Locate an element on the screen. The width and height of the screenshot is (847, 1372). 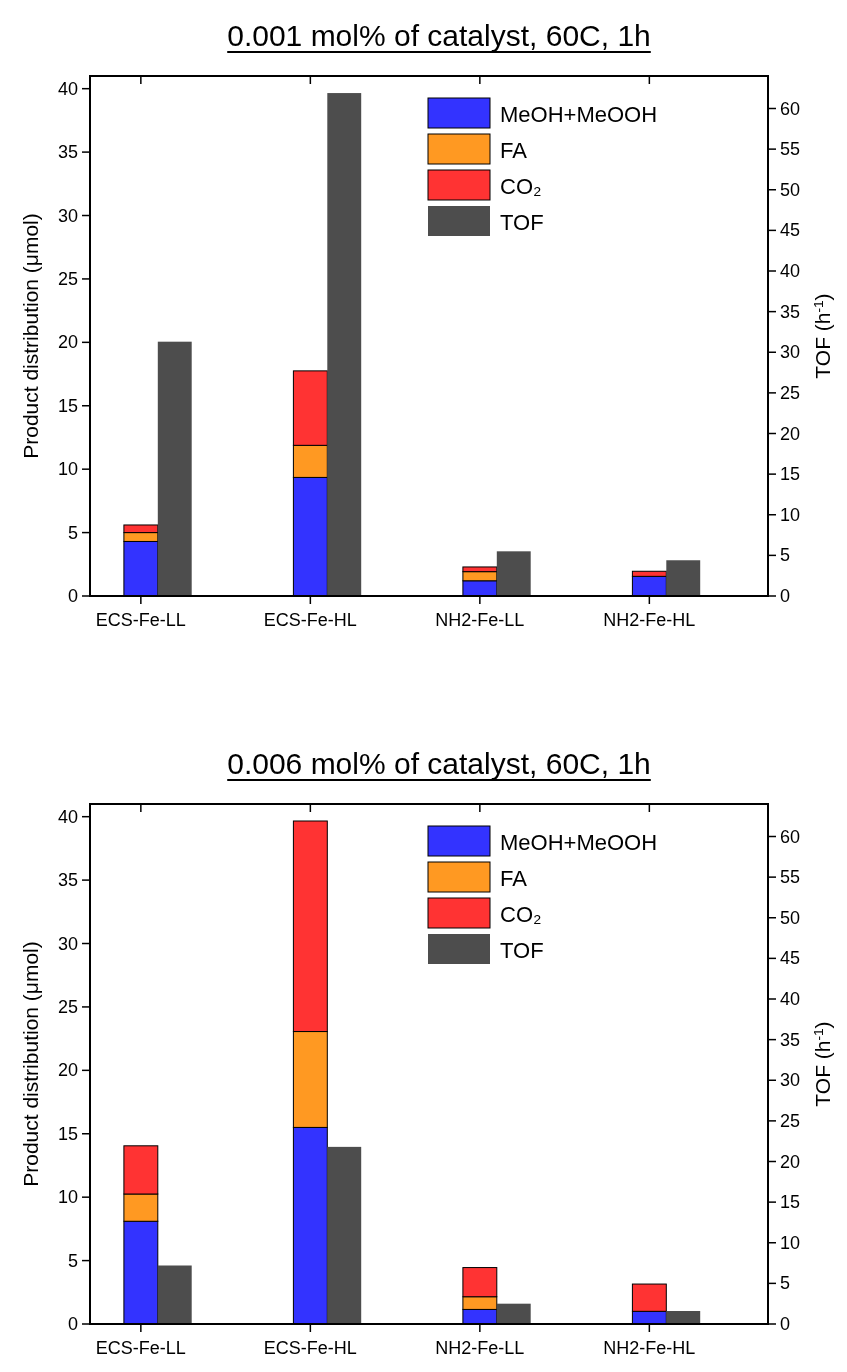
chart-title: 0.006 mol% of catalyst, 60C, 1h is located at coordinates (439, 763).